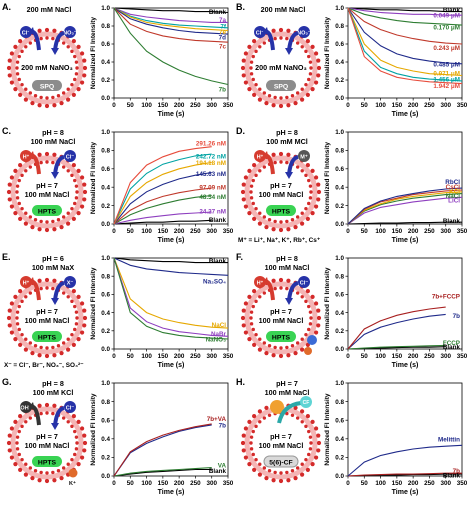 This screenshot has width=468, height=505. What do you see at coordinates (179, 105) in the screenshot?
I see `x-tick-label: 200` at bounding box center [179, 105].